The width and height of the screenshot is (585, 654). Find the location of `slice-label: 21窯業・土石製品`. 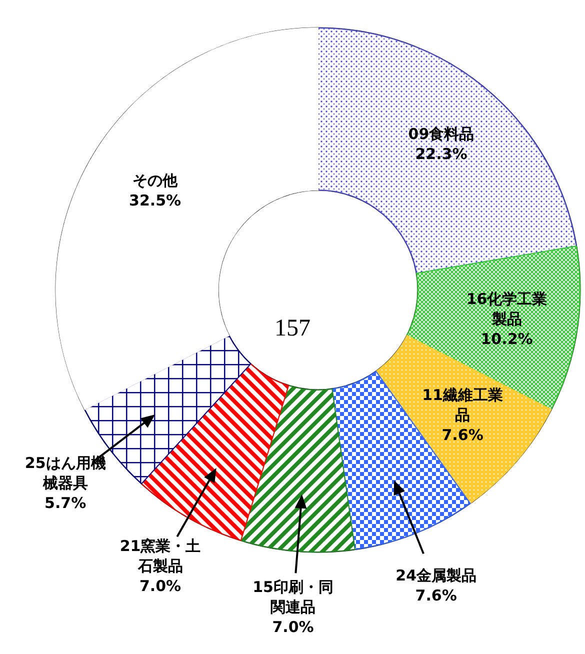

slice-label: 21窯業・土石製品 is located at coordinates (160, 556).